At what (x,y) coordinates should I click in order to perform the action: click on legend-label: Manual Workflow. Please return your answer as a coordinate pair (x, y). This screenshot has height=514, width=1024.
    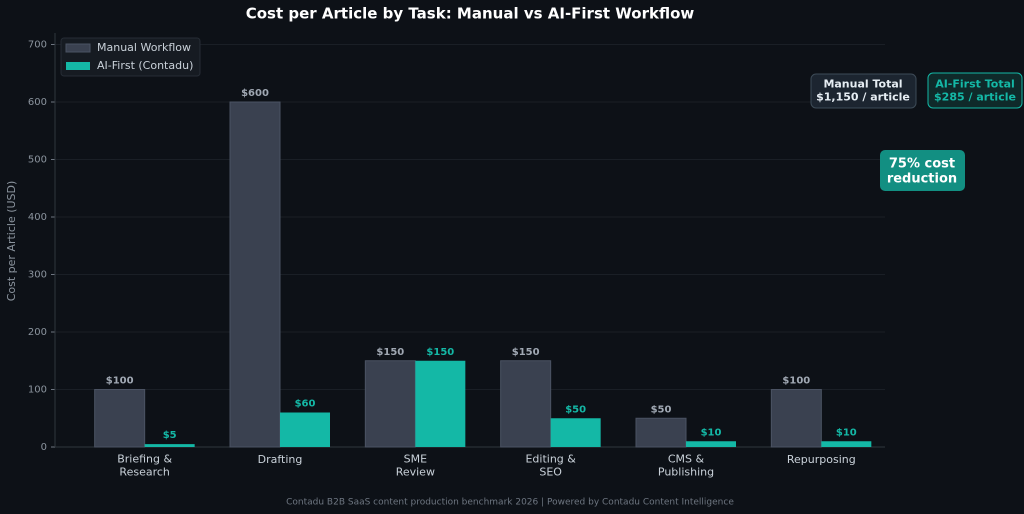
    Looking at the image, I should click on (144, 47).